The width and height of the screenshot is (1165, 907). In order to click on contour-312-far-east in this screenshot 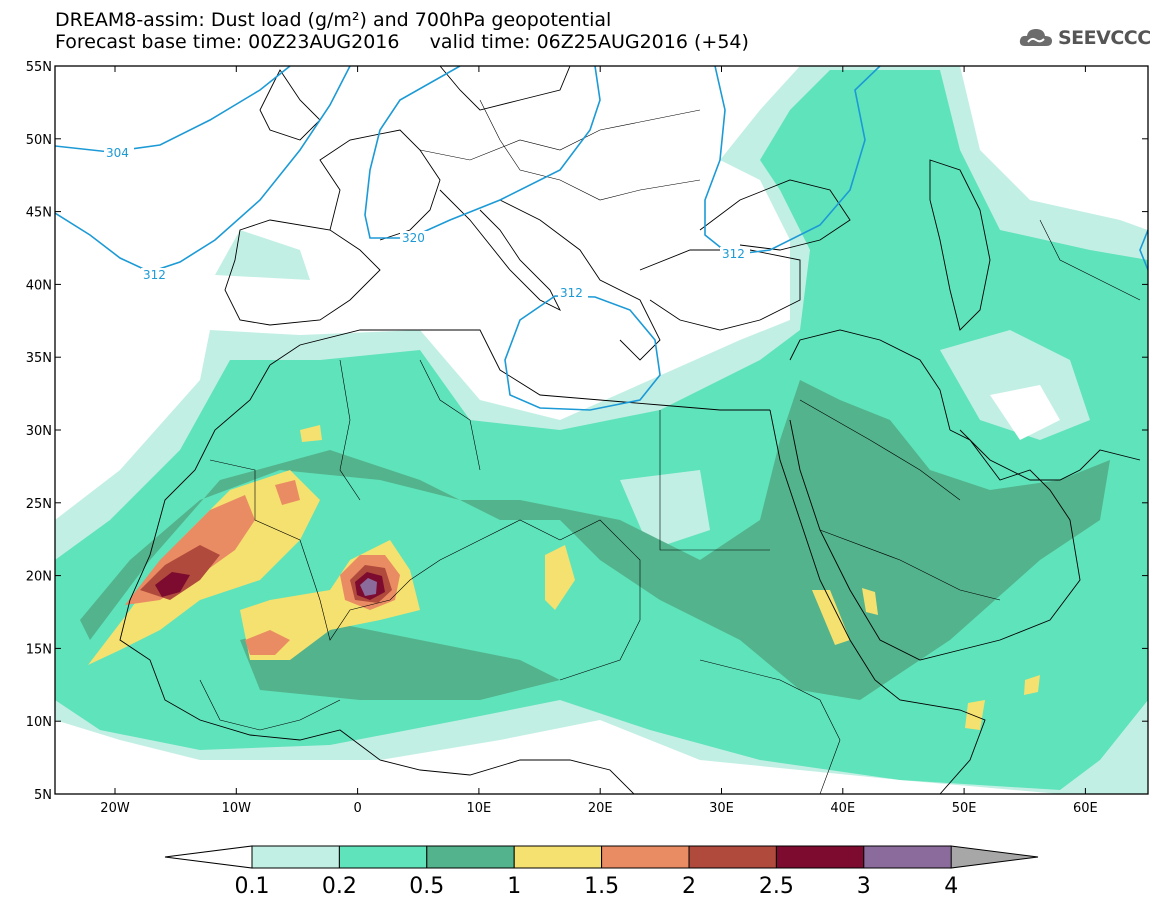, I will do `click(1143, 250)`.